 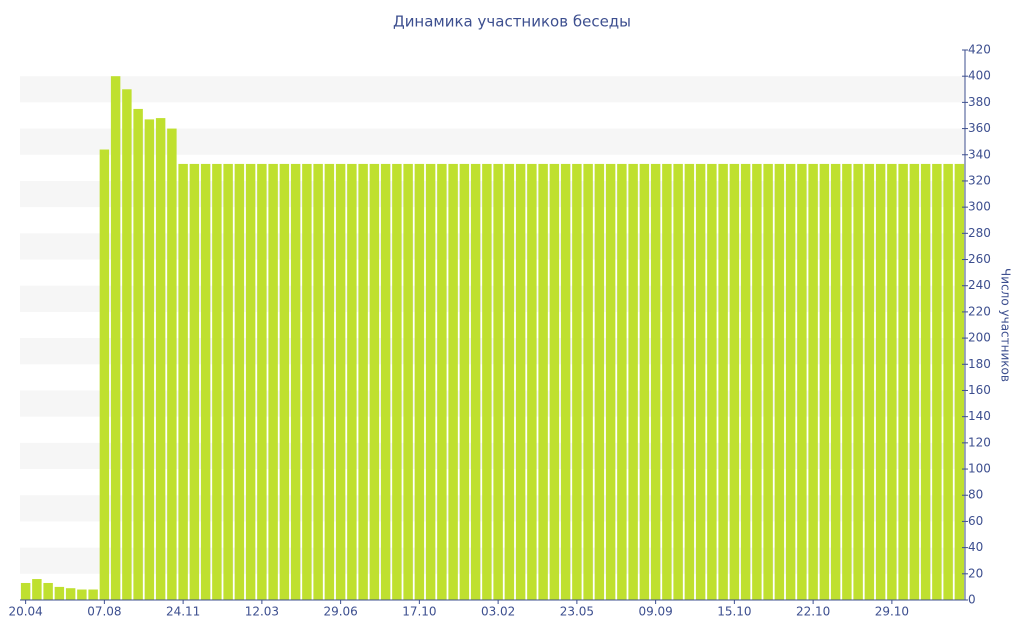 What do you see at coordinates (104, 612) in the screenshot?
I see `x-tick-label: 07.08` at bounding box center [104, 612].